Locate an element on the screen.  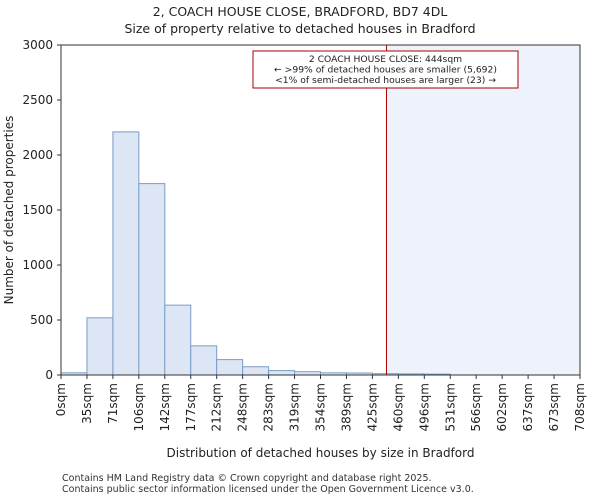
annotation-box is located at coordinates (385, 69).